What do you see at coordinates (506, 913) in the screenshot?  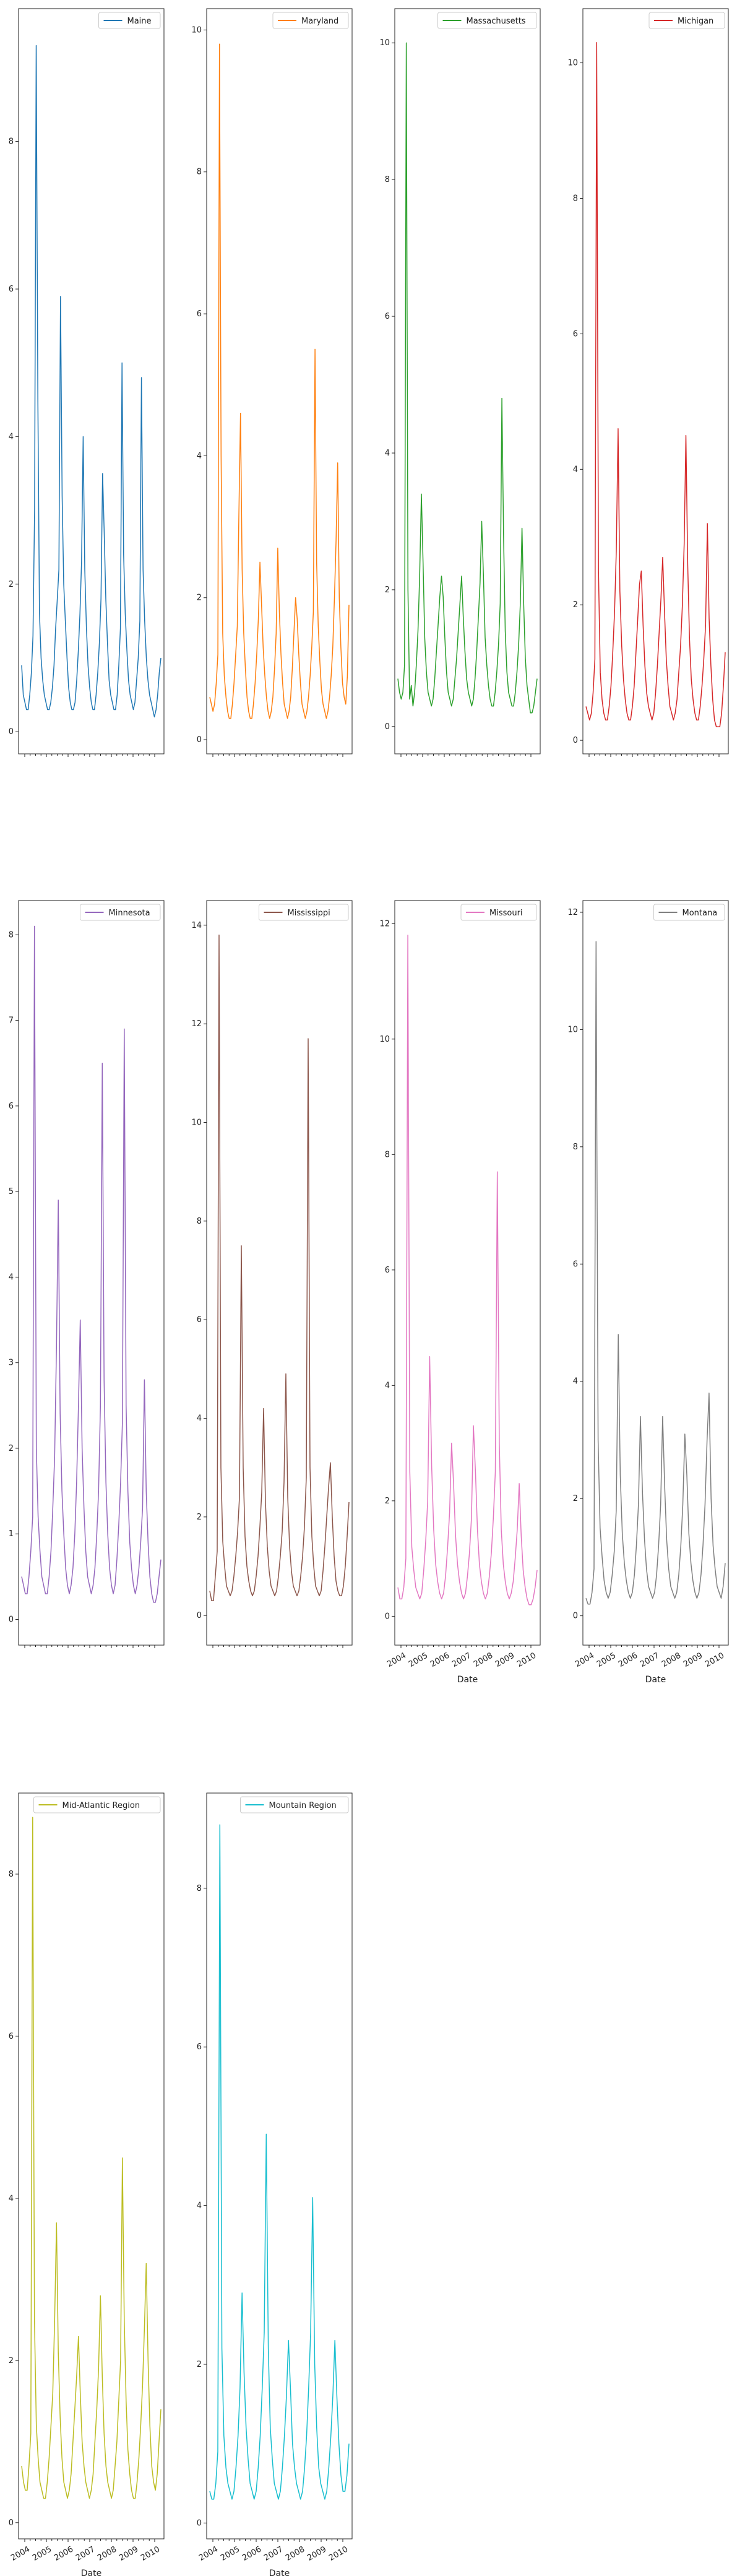 I see `legend-label: Missouri` at bounding box center [506, 913].